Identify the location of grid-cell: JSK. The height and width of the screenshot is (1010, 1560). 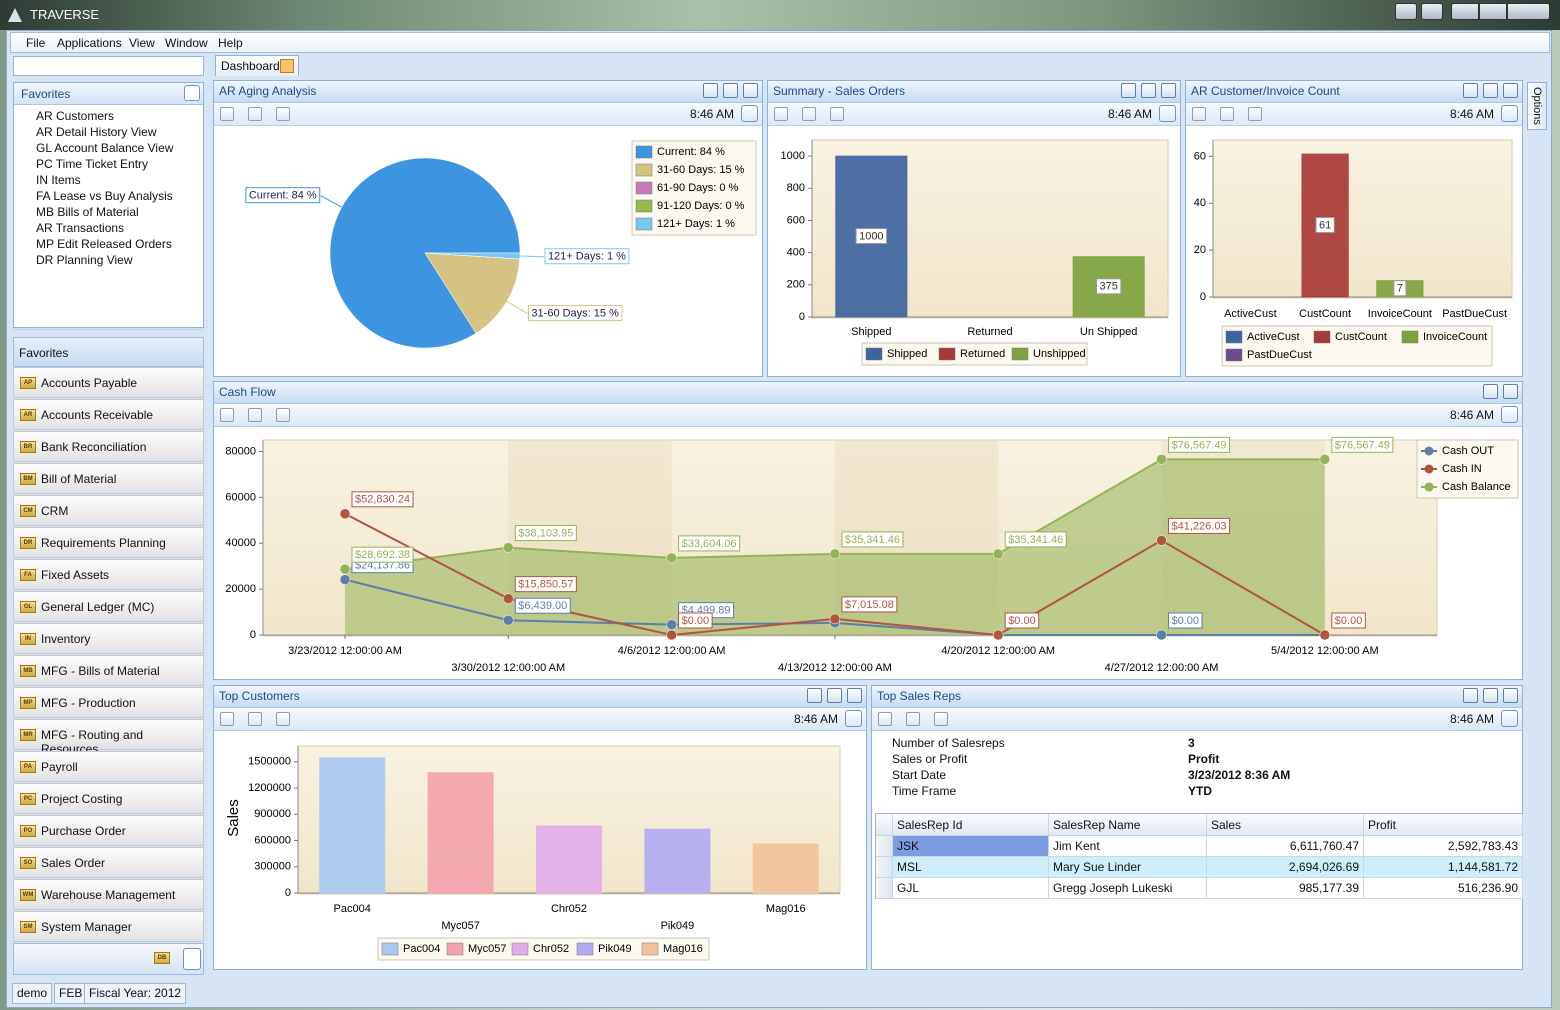
(971, 846).